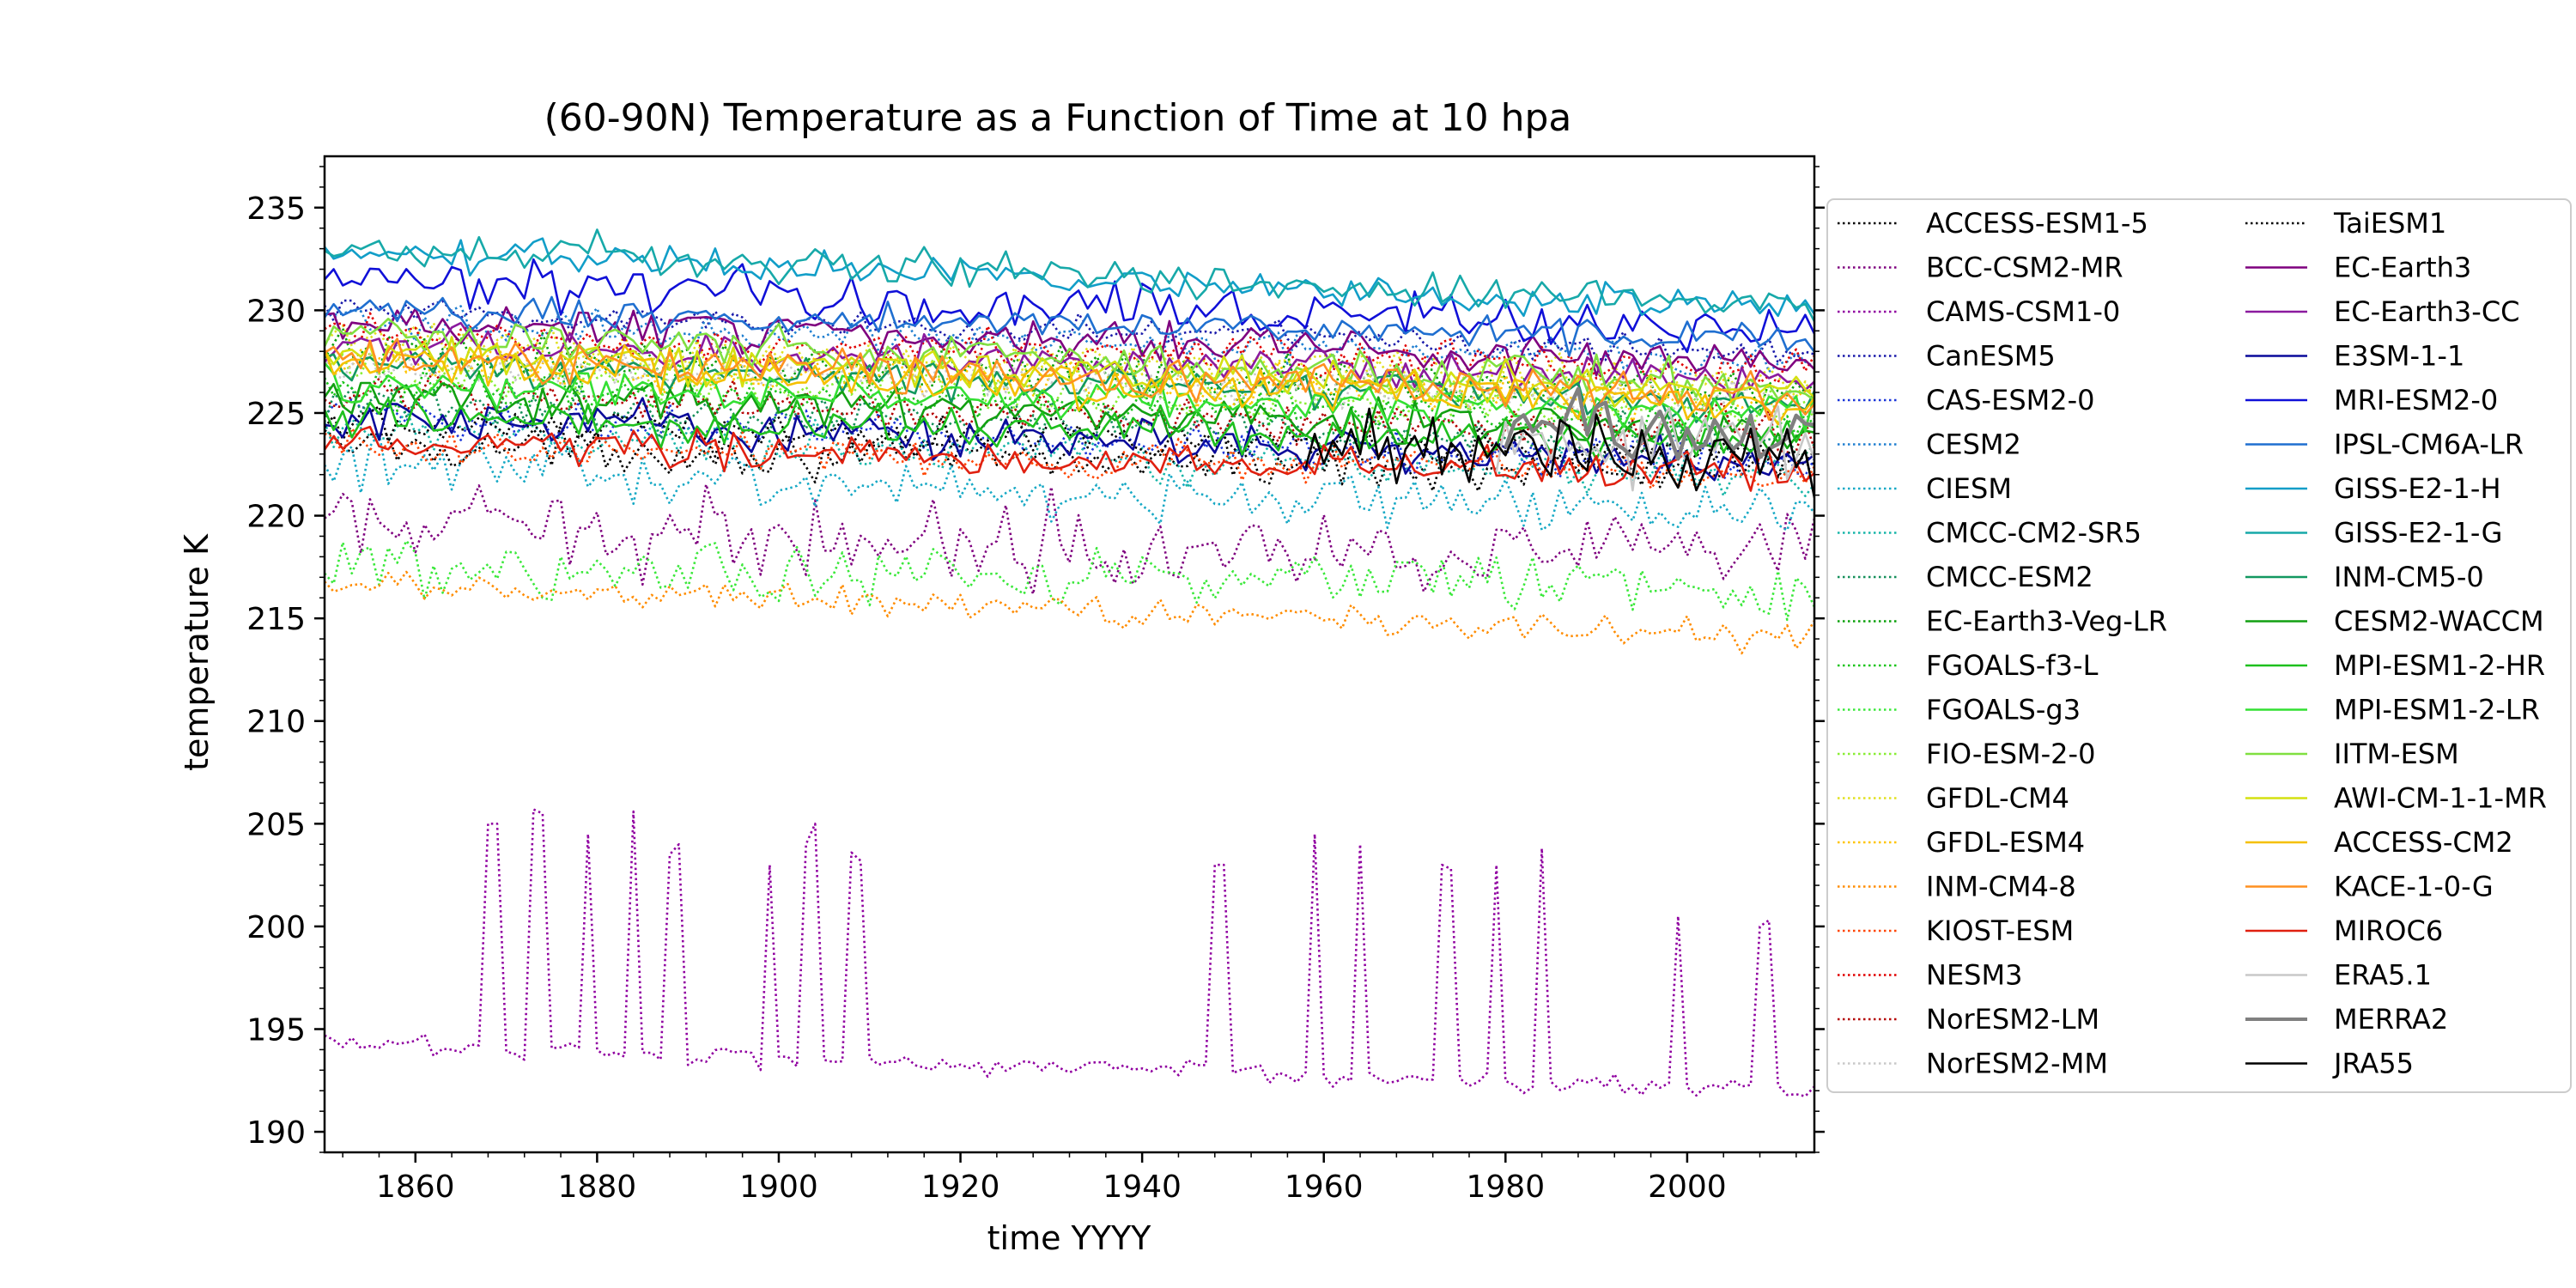  I want to click on legend-label: CESM2-WACCM, so click(2439, 621).